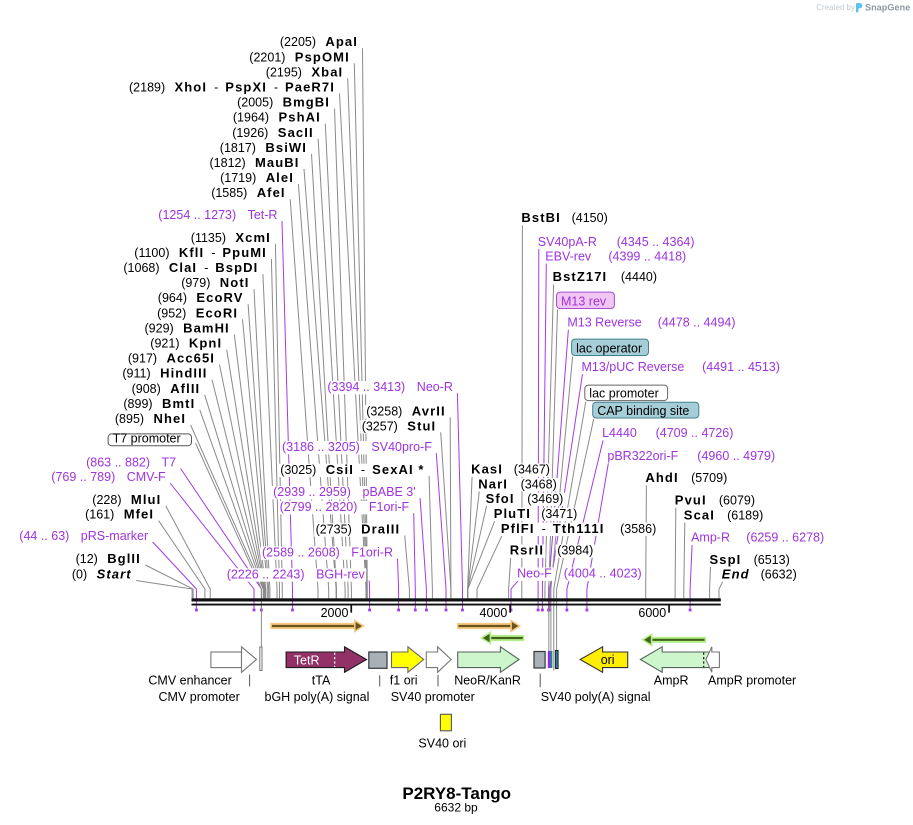  I want to click on svg-text: PaeR7I, so click(310, 87).